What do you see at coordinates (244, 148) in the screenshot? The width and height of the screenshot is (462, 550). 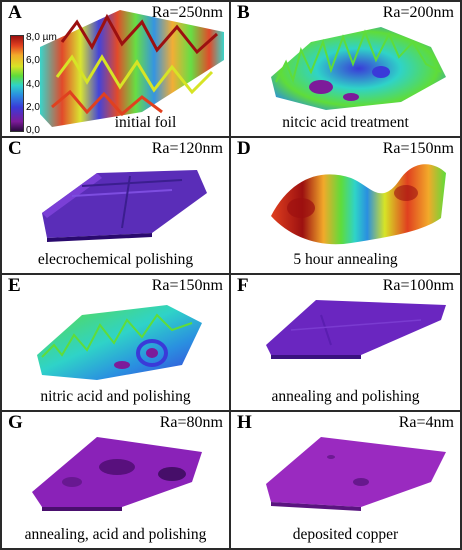 I see `panel-letter: D` at bounding box center [244, 148].